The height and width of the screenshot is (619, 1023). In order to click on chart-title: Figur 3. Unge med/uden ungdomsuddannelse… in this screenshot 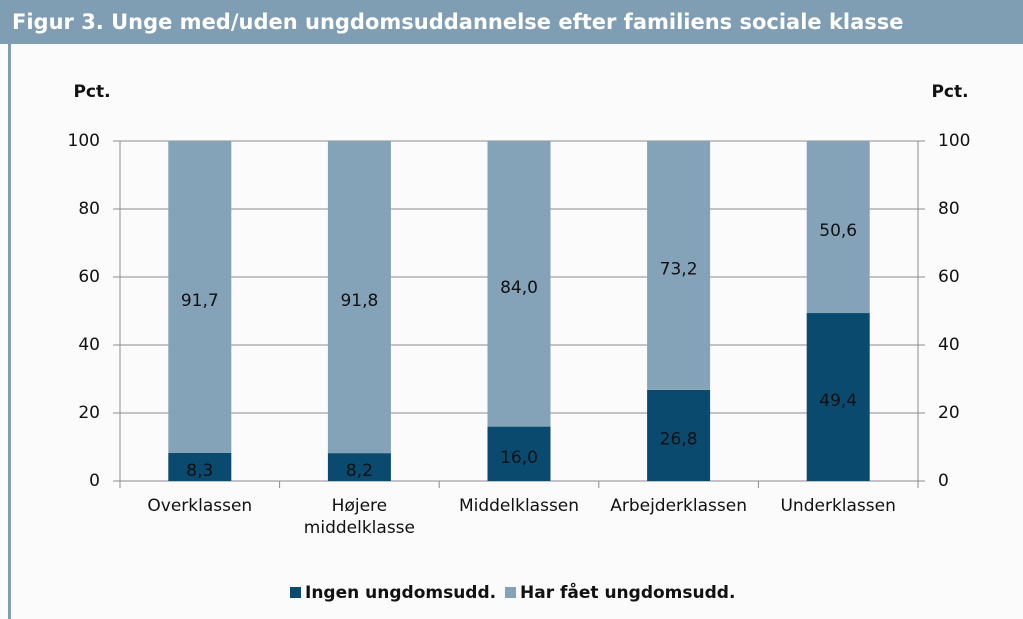, I will do `click(511, 22)`.